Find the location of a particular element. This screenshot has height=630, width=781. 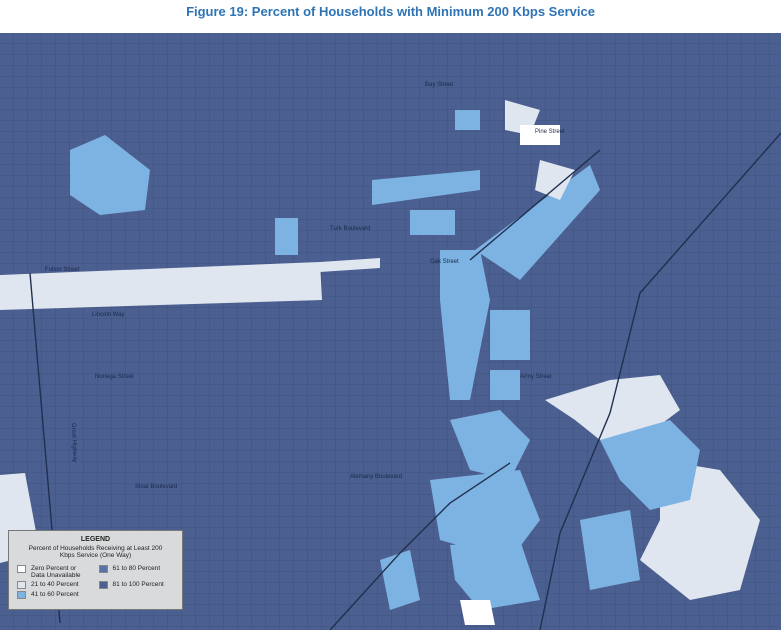

street-label: Alemany Boulevard is located at coordinates (376, 477).